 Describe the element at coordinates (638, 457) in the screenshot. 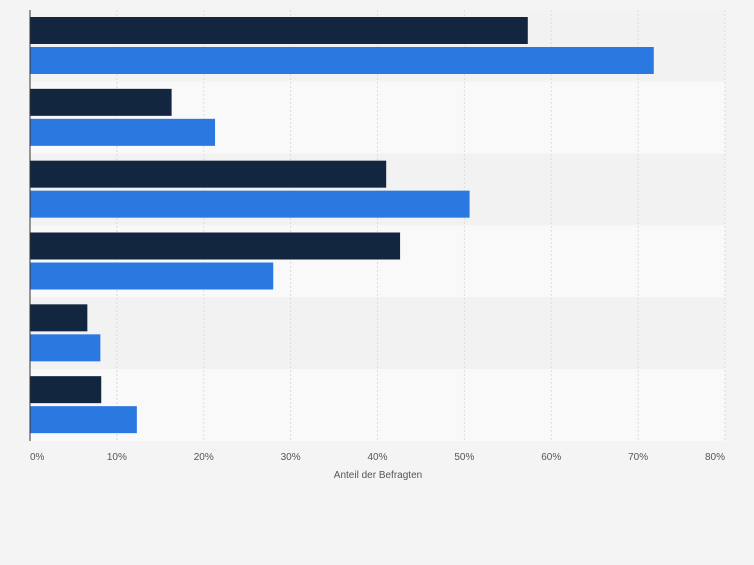

I see `tick-label: 70%` at that location.